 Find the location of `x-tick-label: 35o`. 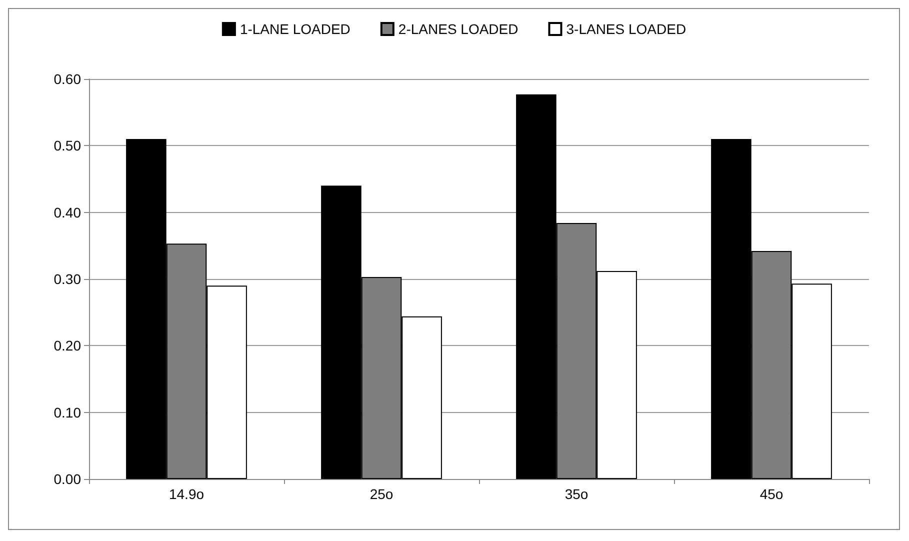

x-tick-label: 35o is located at coordinates (576, 494).